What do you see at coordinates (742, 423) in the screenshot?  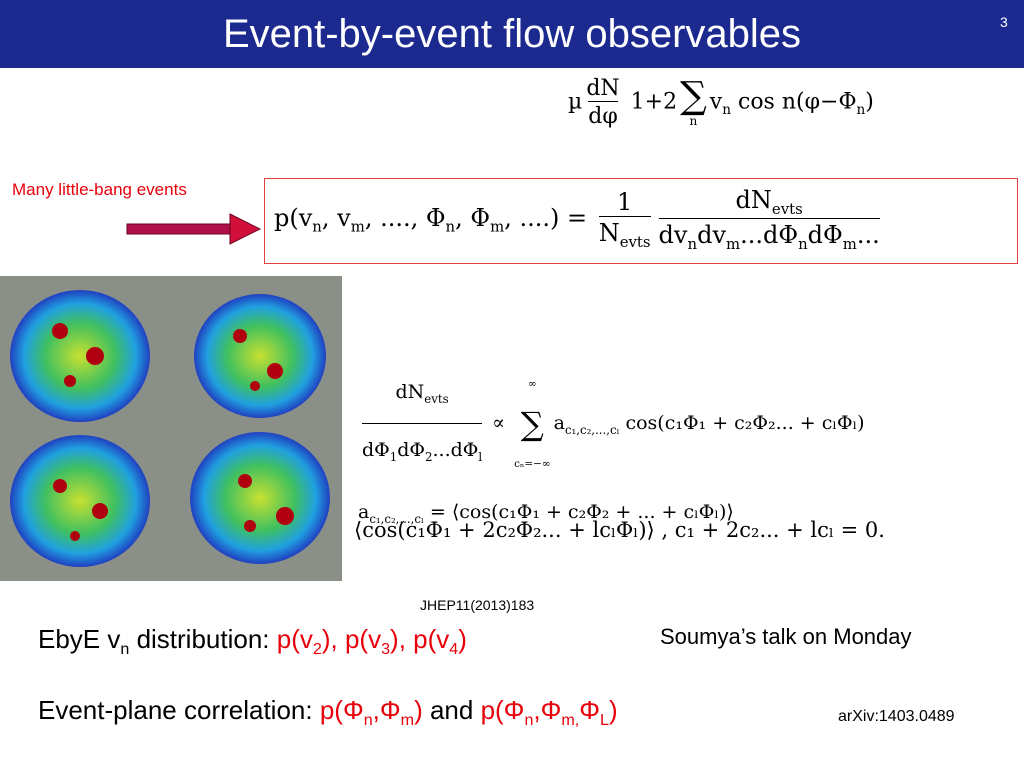 I see `math-text: cos(c₁Φ₁ + c₂Φ₂... + cₗΦₗ)` at bounding box center [742, 423].